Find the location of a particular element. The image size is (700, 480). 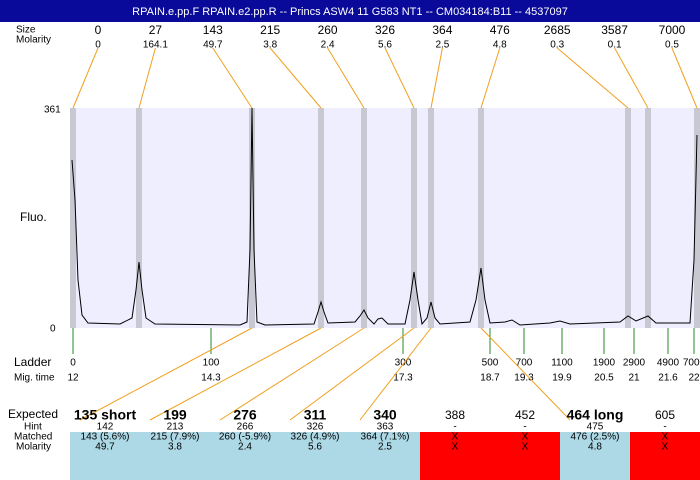

hint: 142 is located at coordinates (105, 427).